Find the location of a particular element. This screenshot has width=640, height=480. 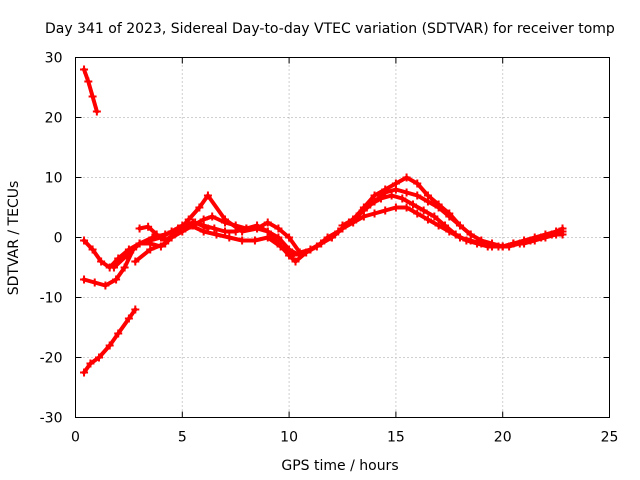

x-tick-label: 15 is located at coordinates (396, 438).